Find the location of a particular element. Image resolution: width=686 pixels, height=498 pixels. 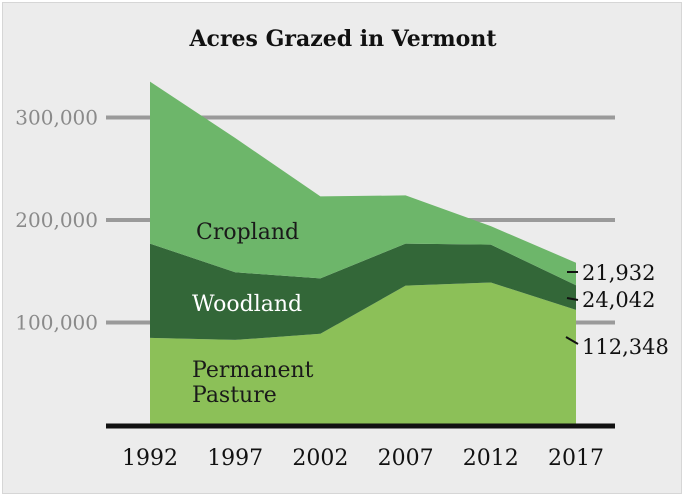

y-tick-label: 200,000 is located at coordinates (56, 220).